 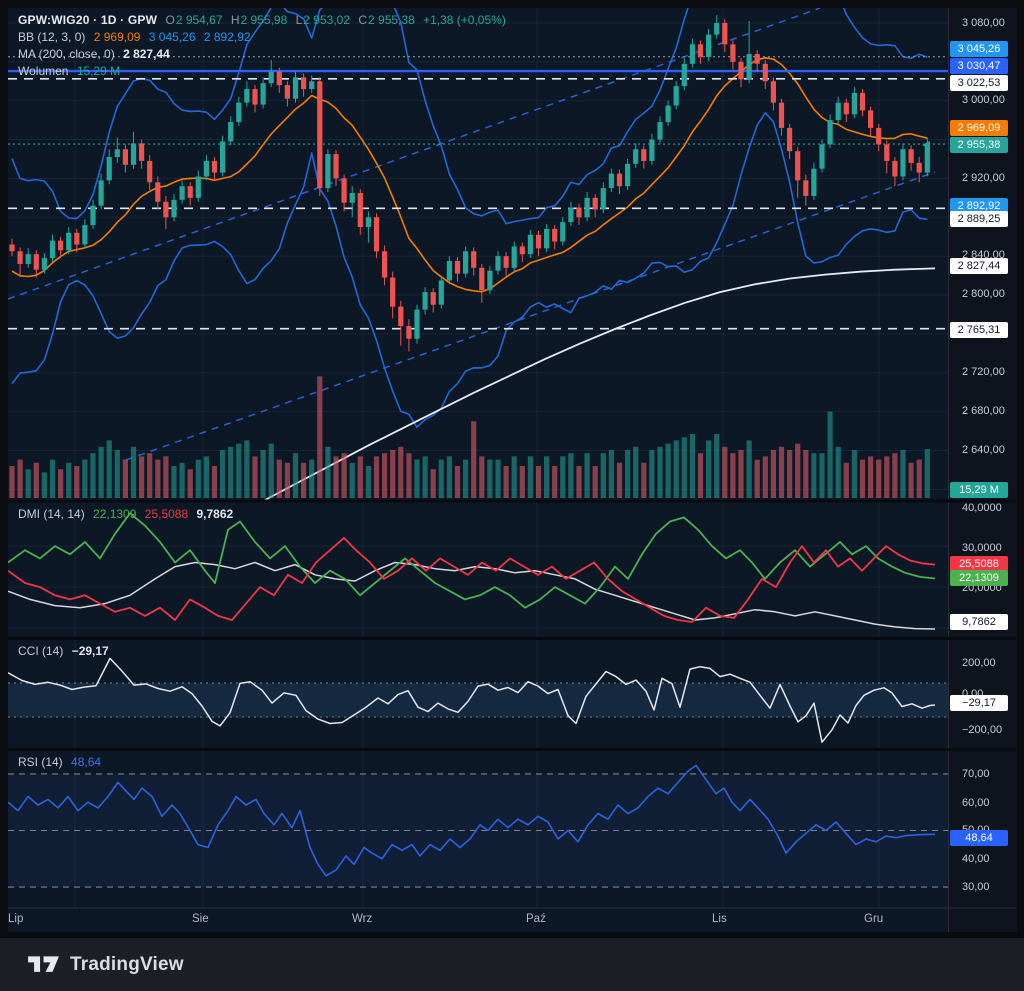 I want to click on price-scale-badge: 3 045,26, so click(x=979, y=49).